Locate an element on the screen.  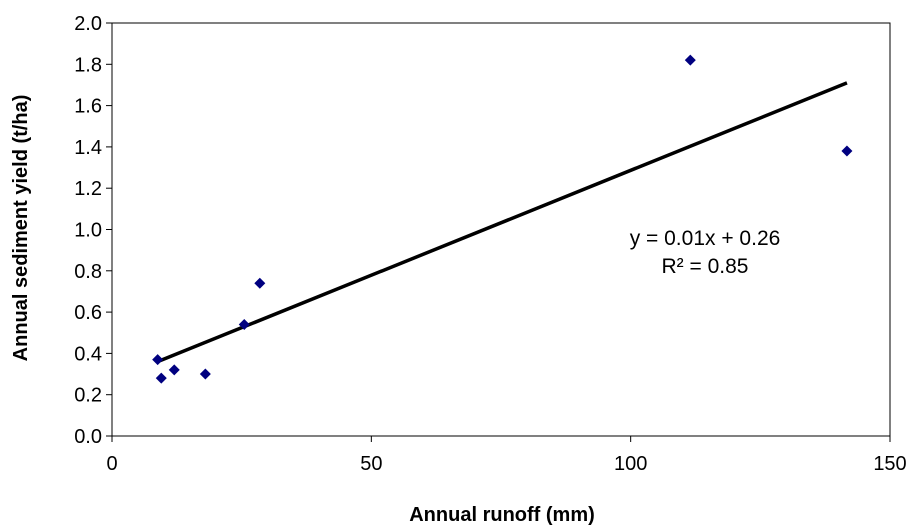
y-tick-label: 1.2 is located at coordinates (88, 189).